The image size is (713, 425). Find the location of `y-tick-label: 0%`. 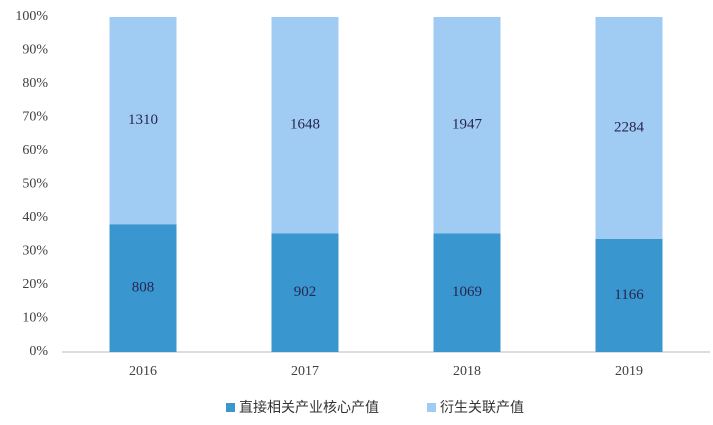

y-tick-label: 0% is located at coordinates (38, 351).